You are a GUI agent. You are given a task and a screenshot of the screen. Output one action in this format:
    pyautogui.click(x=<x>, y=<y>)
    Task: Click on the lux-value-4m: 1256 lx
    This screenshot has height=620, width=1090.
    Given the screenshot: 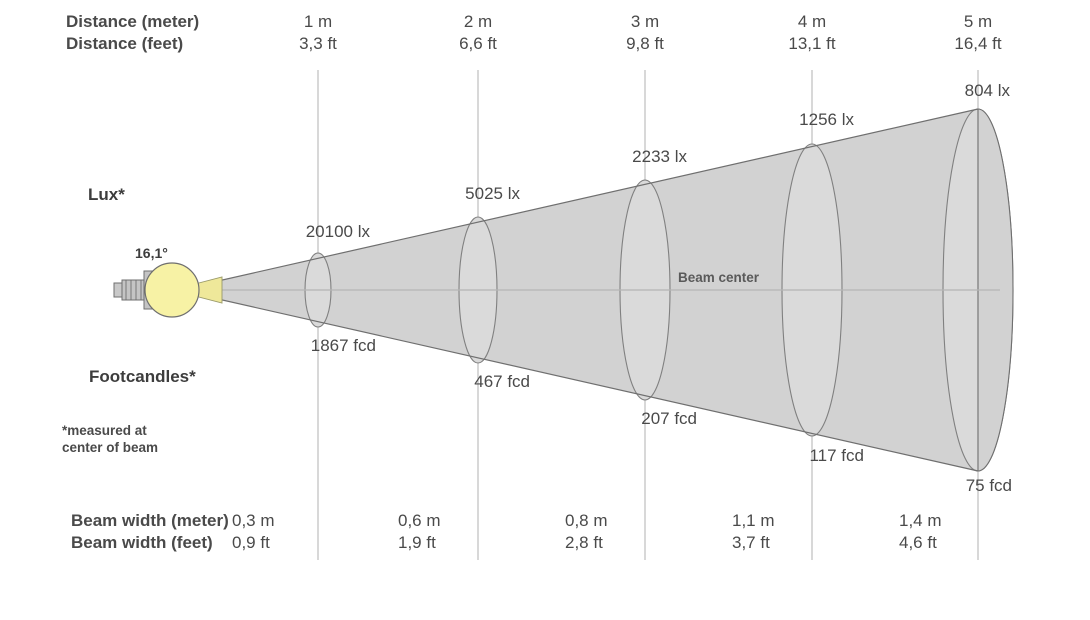 What is the action you would take?
    pyautogui.click(x=826, y=119)
    